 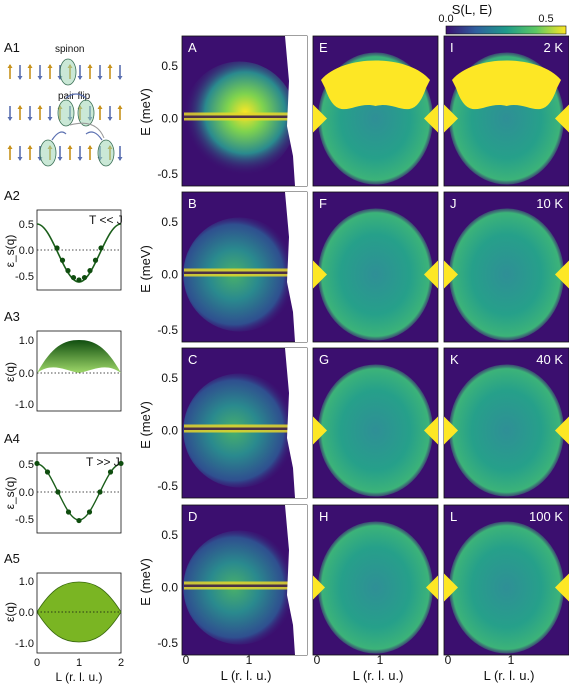 What do you see at coordinates (545, 19) in the screenshot?
I see `colorbar-max: 0.5` at bounding box center [545, 19].